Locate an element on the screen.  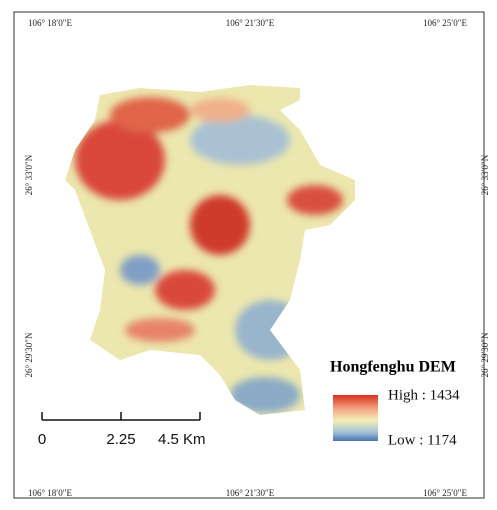
right-coord-label: 26° 29′30″N is located at coordinates (485, 355).